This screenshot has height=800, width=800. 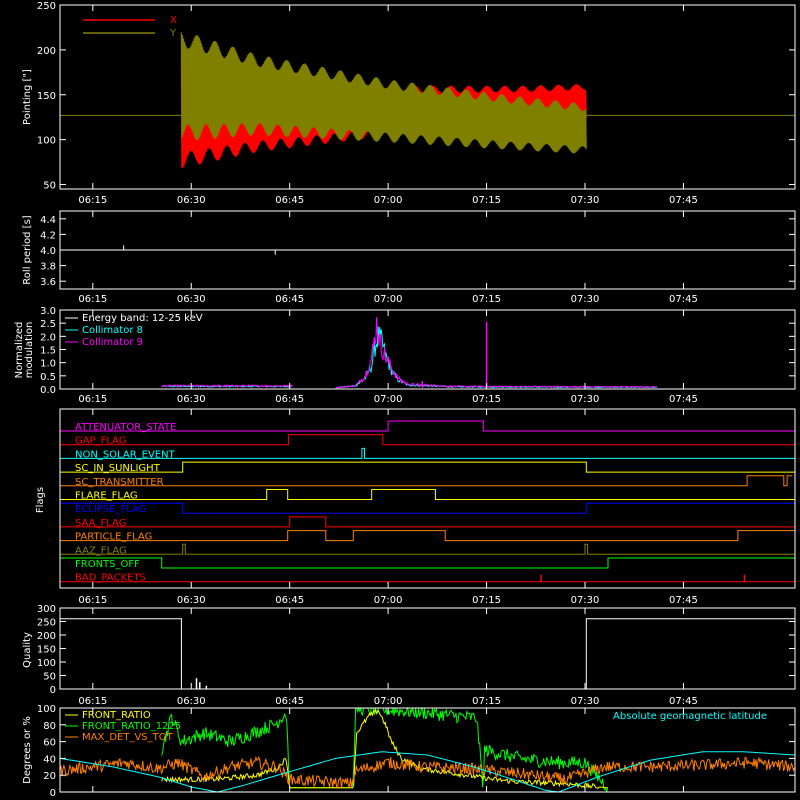 What do you see at coordinates (106, 496) in the screenshot?
I see `flag-label-flare_flag: FLARE_FLAG` at bounding box center [106, 496].